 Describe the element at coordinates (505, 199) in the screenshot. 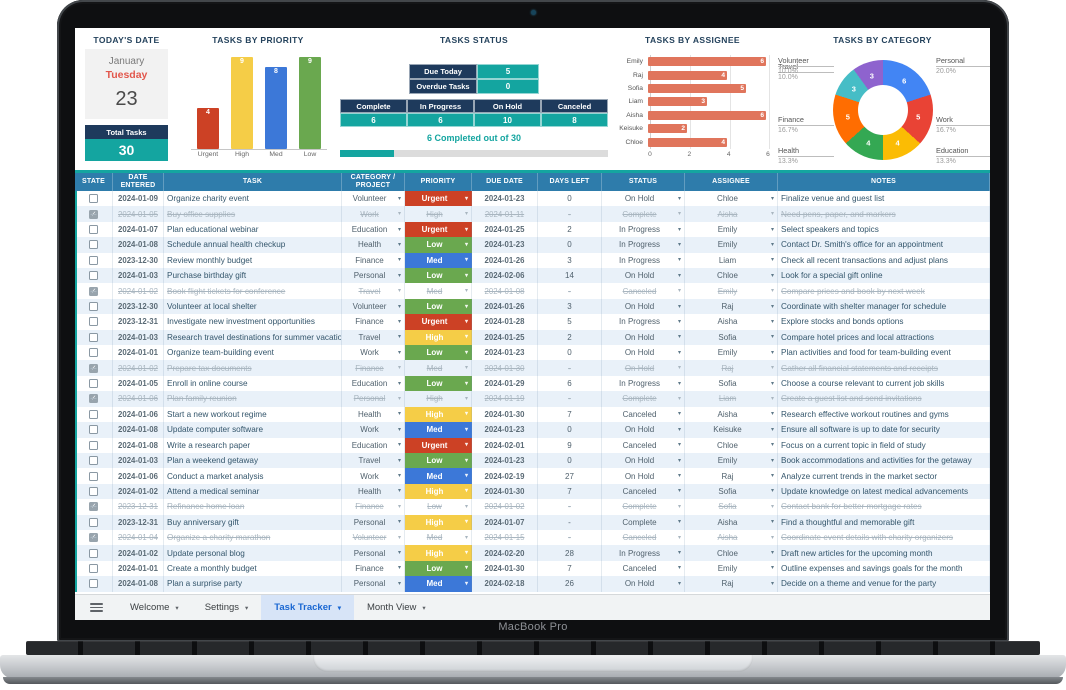

I see `due-date-cell: 2024-01-23` at that location.